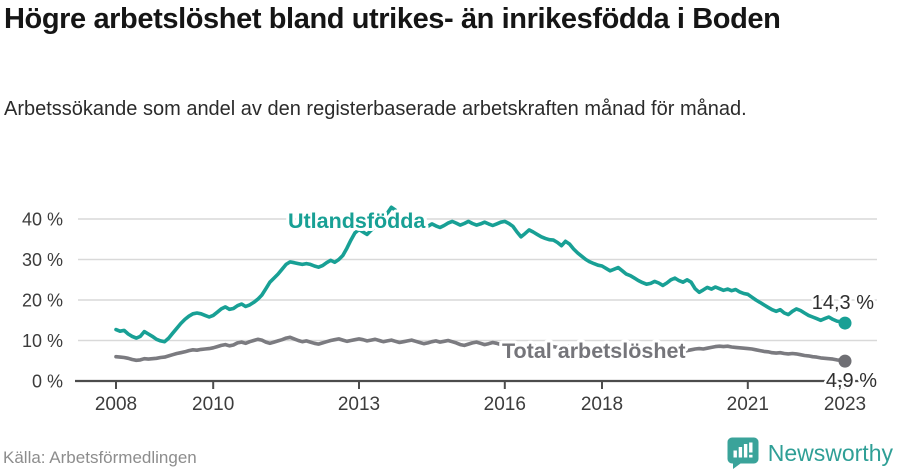  What do you see at coordinates (213, 404) in the screenshot?
I see `x-axis-tick-label: 2010` at bounding box center [213, 404].